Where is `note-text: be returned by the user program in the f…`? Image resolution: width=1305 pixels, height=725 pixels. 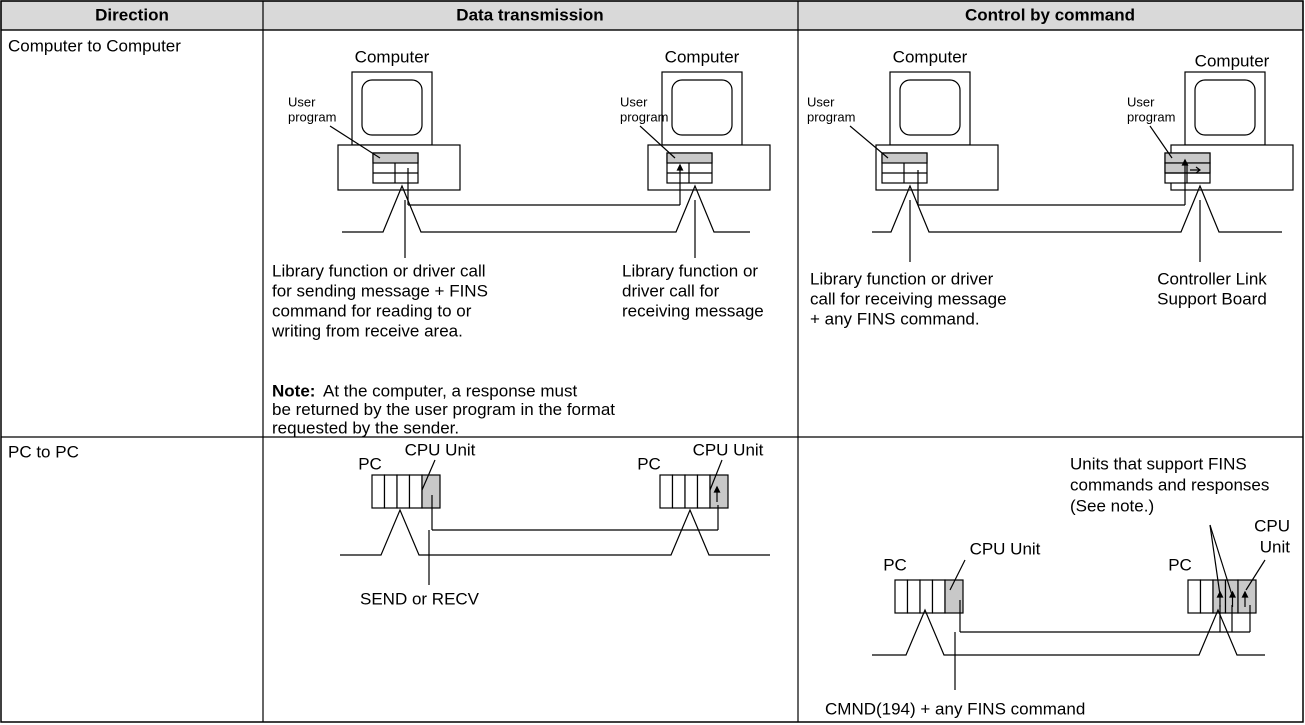
note-text: be returned by the user program in the f… is located at coordinates (443, 409).